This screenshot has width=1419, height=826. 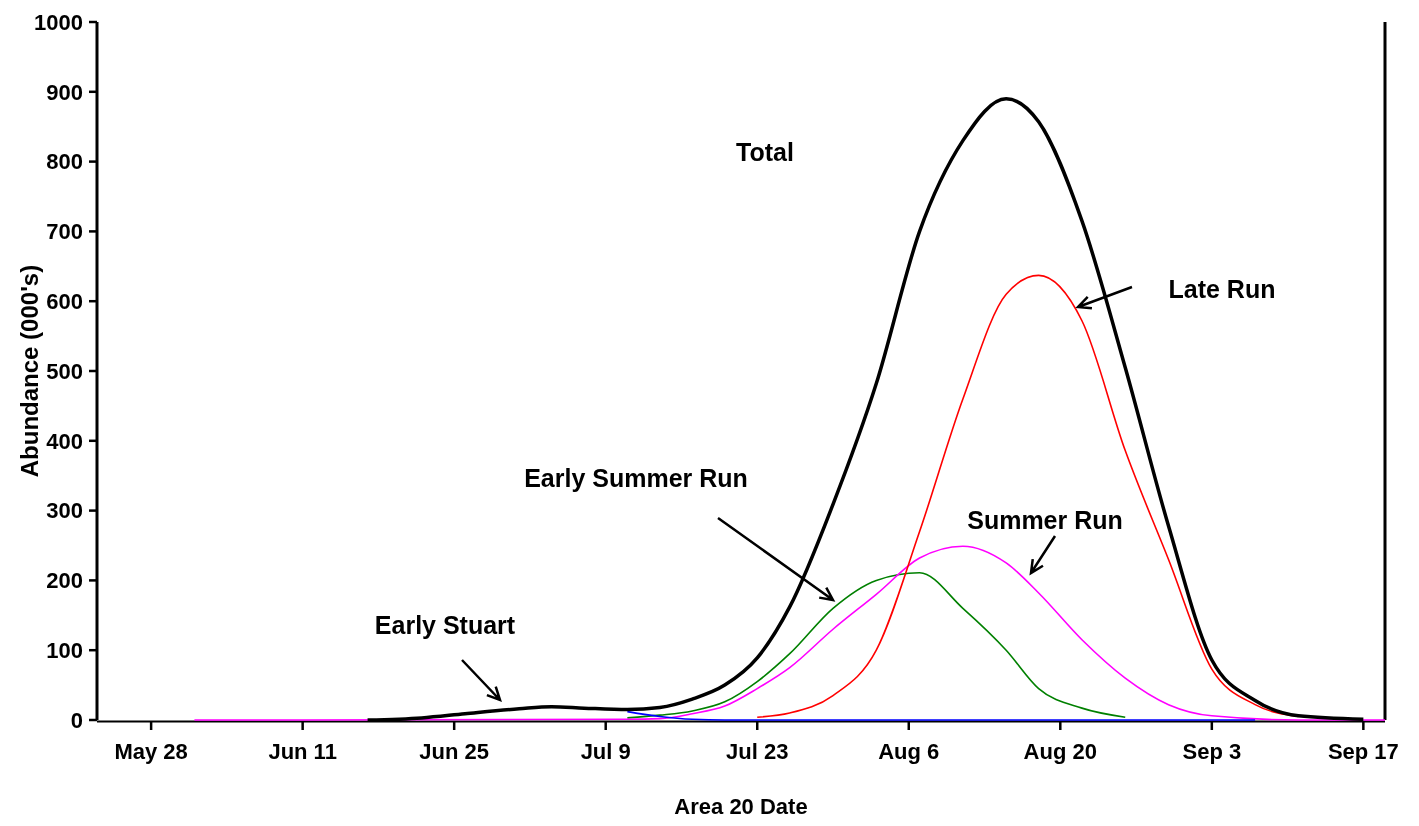 I want to click on annotation: Late Run, so click(x=1222, y=288).